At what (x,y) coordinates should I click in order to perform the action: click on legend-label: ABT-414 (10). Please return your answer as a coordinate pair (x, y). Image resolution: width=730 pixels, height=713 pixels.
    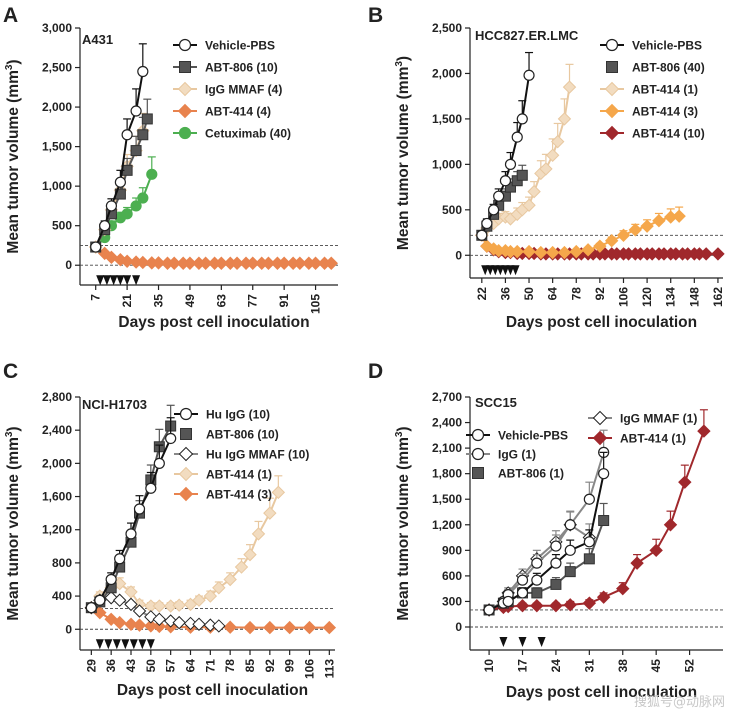
    Looking at the image, I should click on (668, 134).